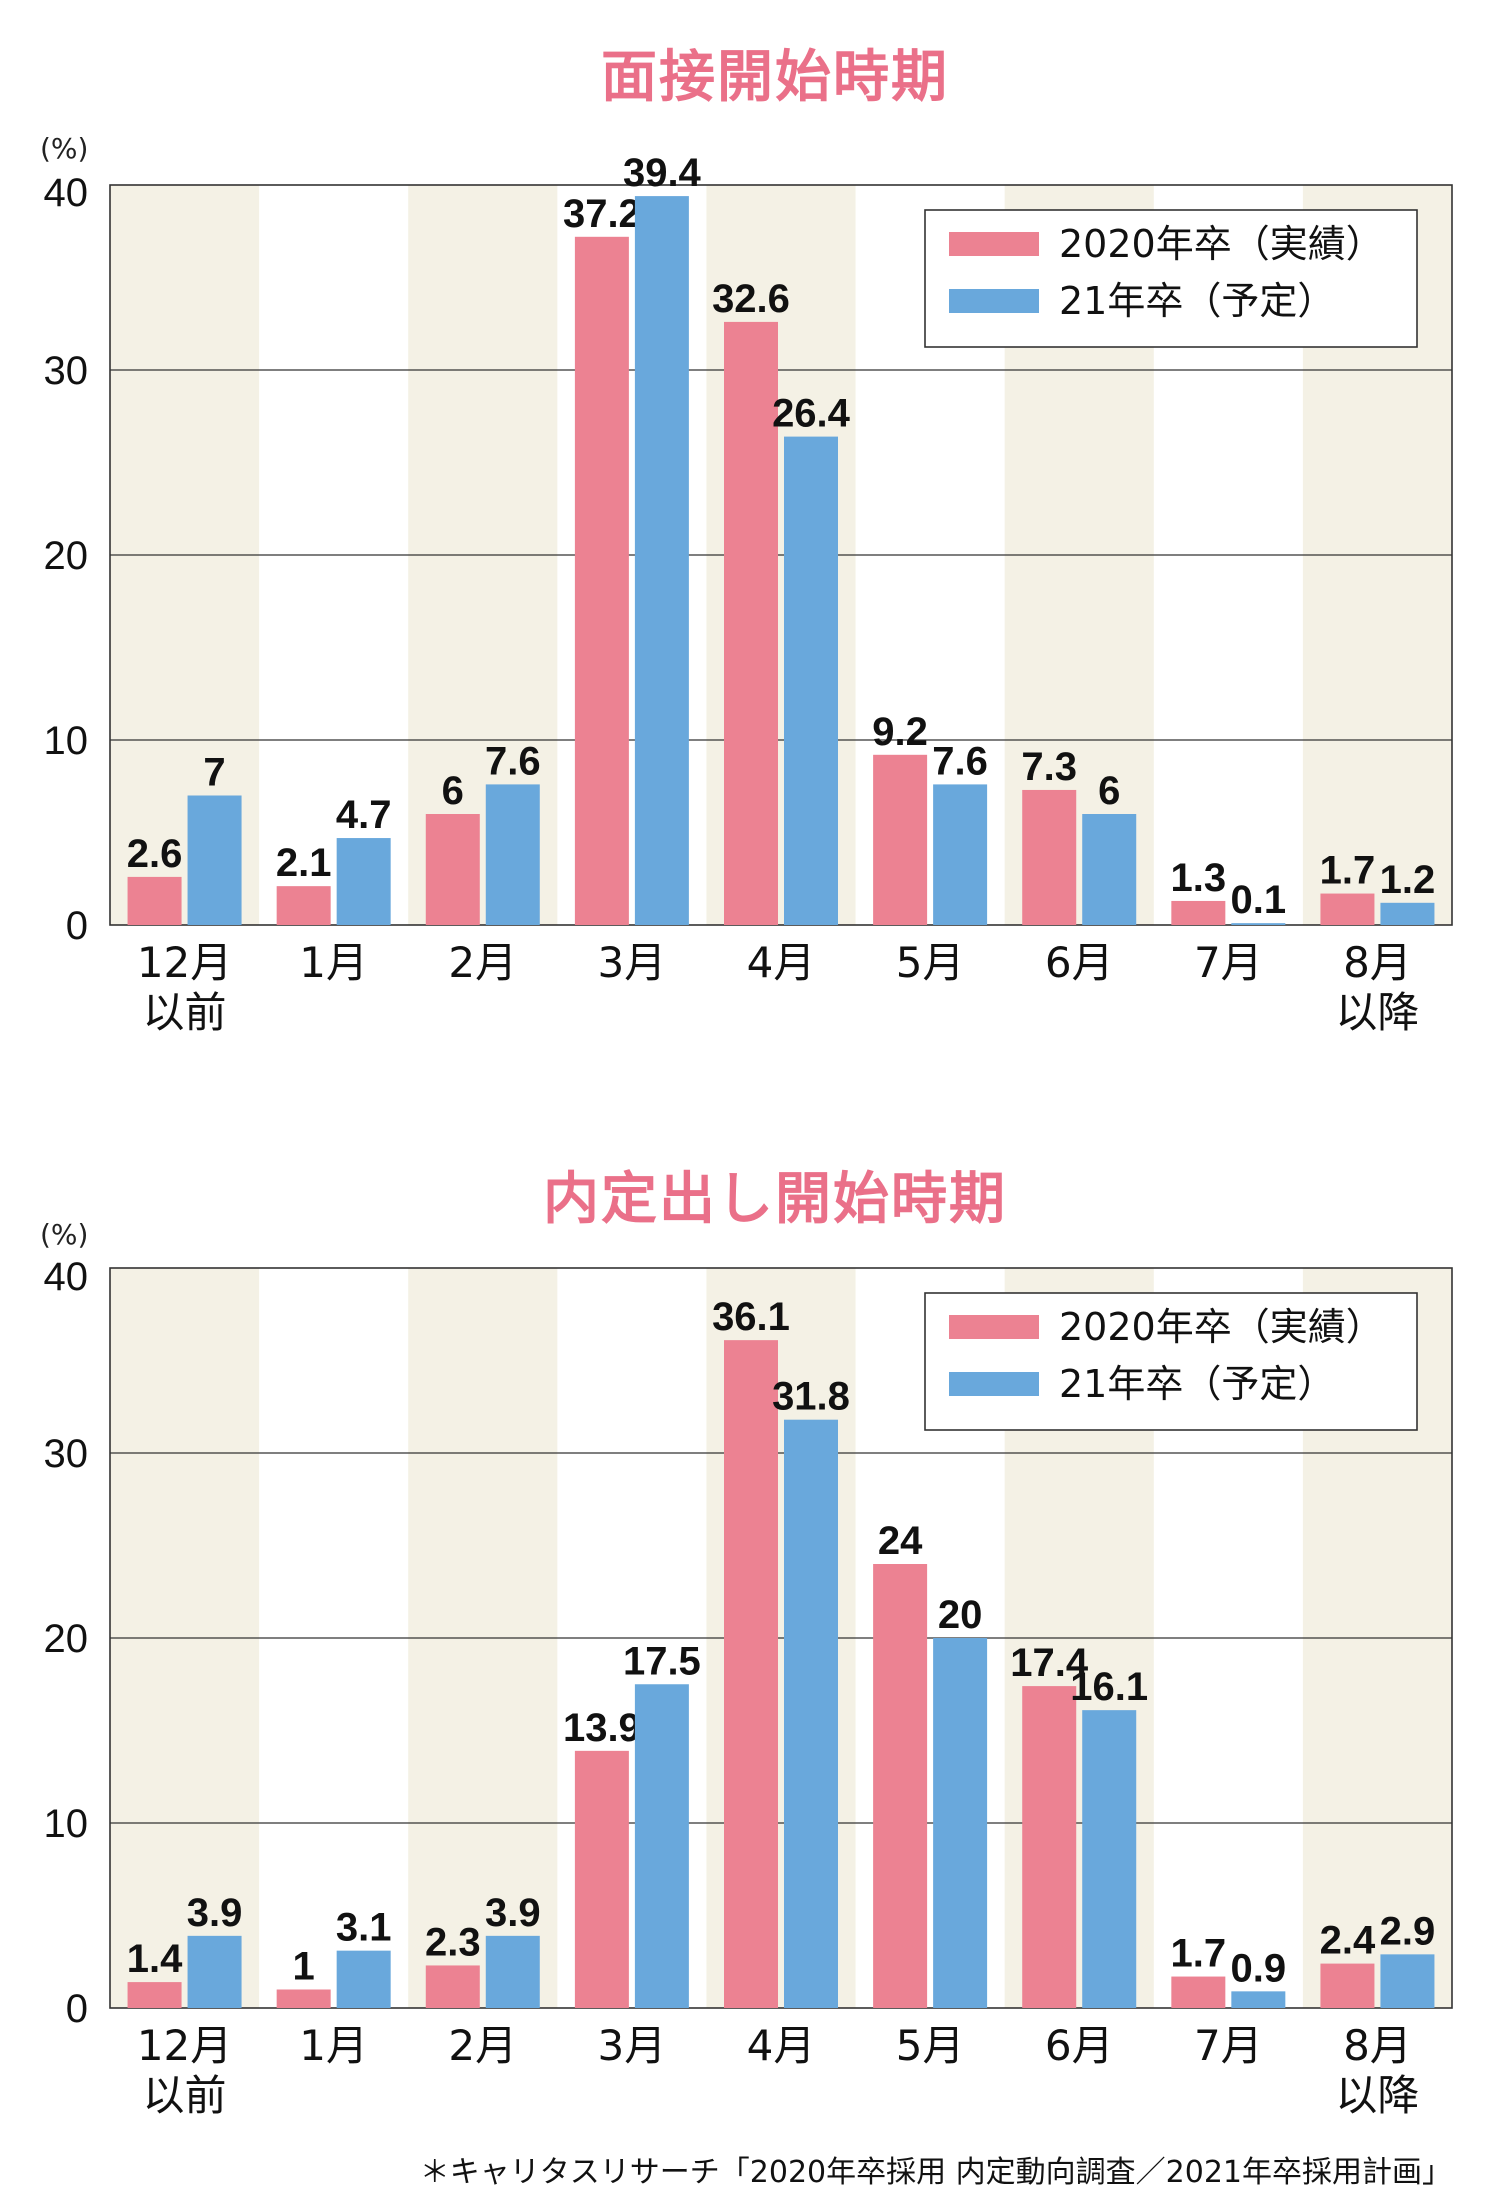 The height and width of the screenshot is (2203, 1500). What do you see at coordinates (1408, 880) in the screenshot?
I see `data-label: 1.2` at bounding box center [1408, 880].